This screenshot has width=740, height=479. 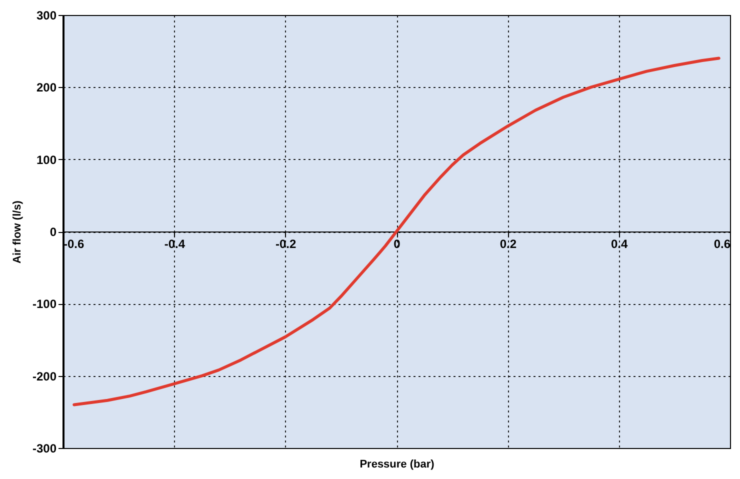 I want to click on x-tick-label: -0.4, so click(x=175, y=244).